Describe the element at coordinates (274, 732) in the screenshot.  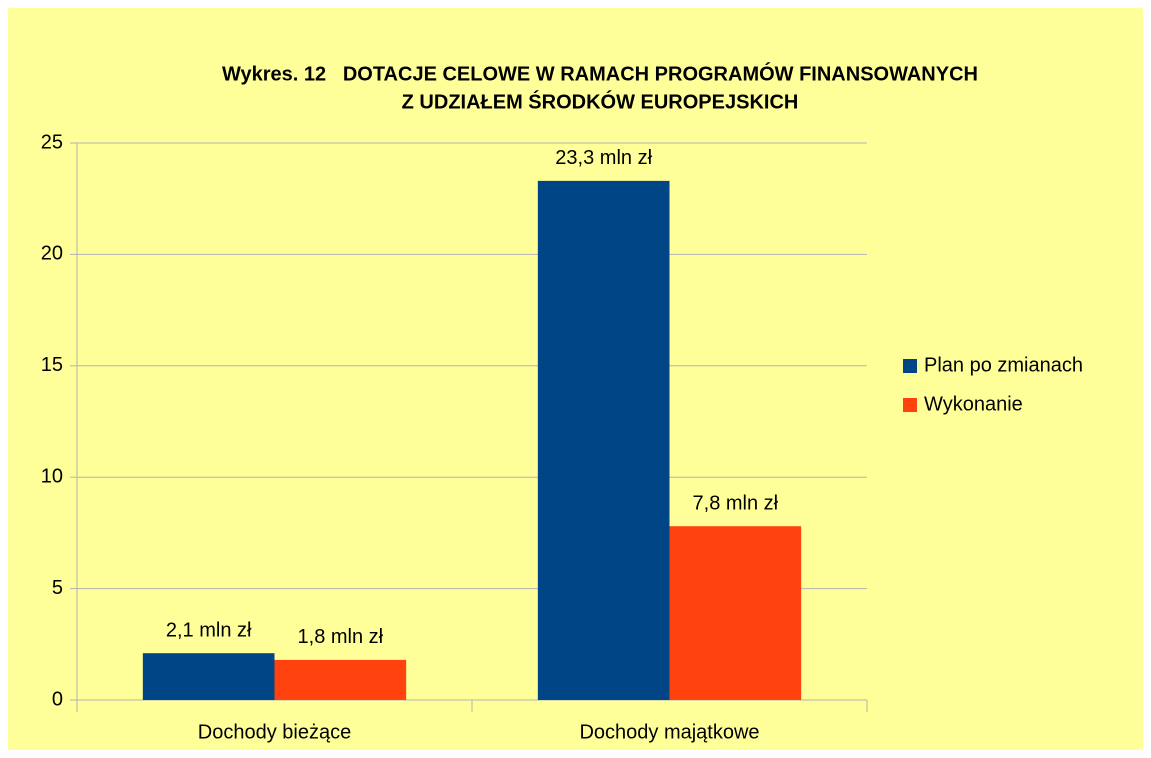
I see `x-tick-label: Dochody bieżące` at that location.